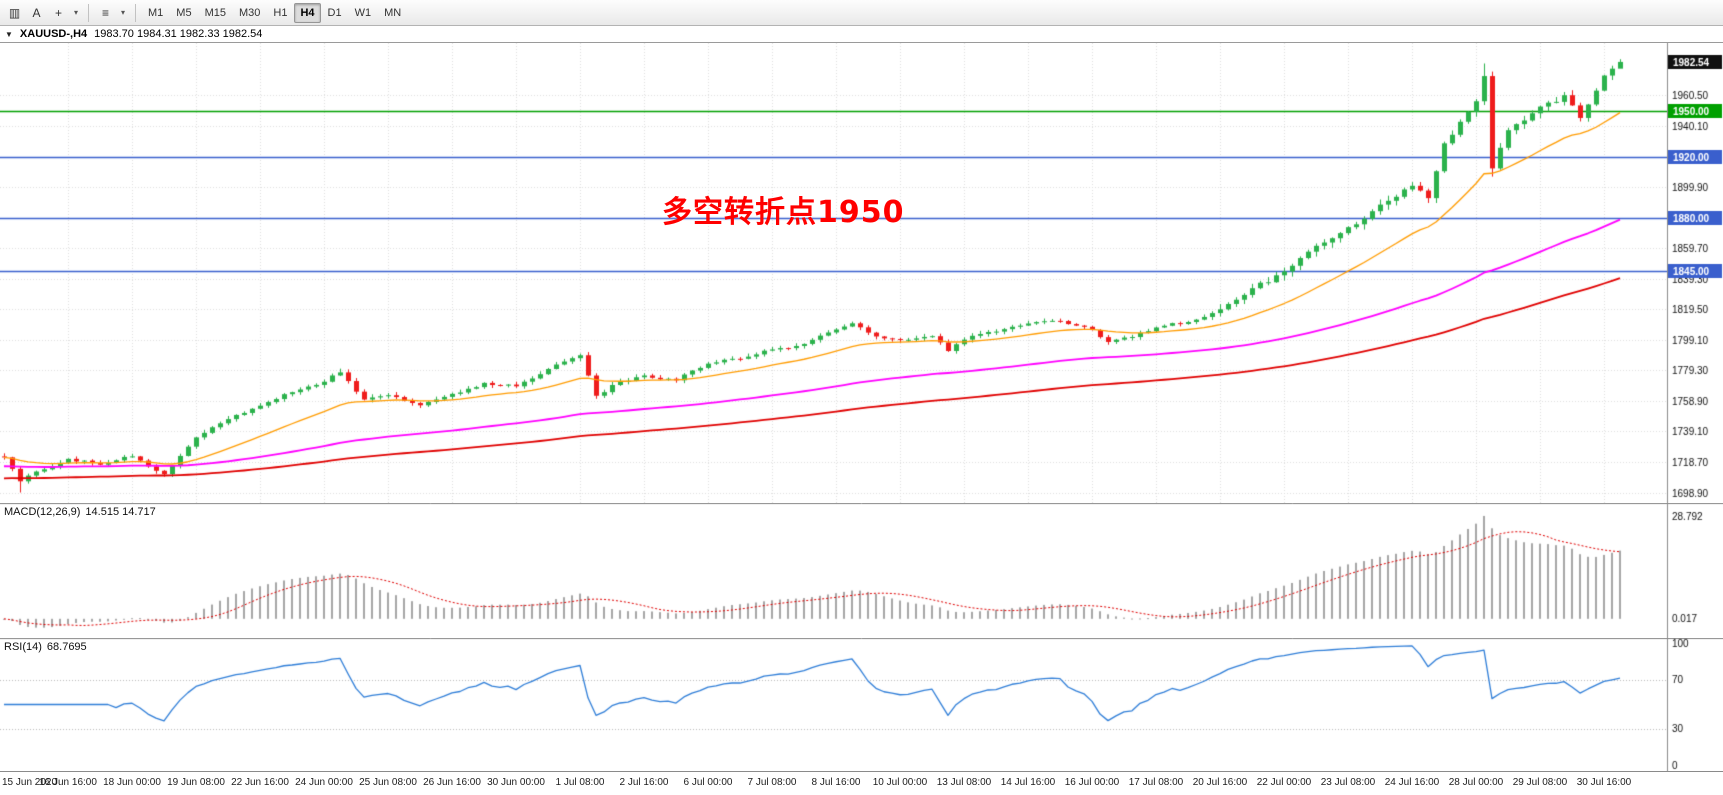 This screenshot has width=1723, height=795. I want to click on rsi-value: 68.7695, so click(66, 647).